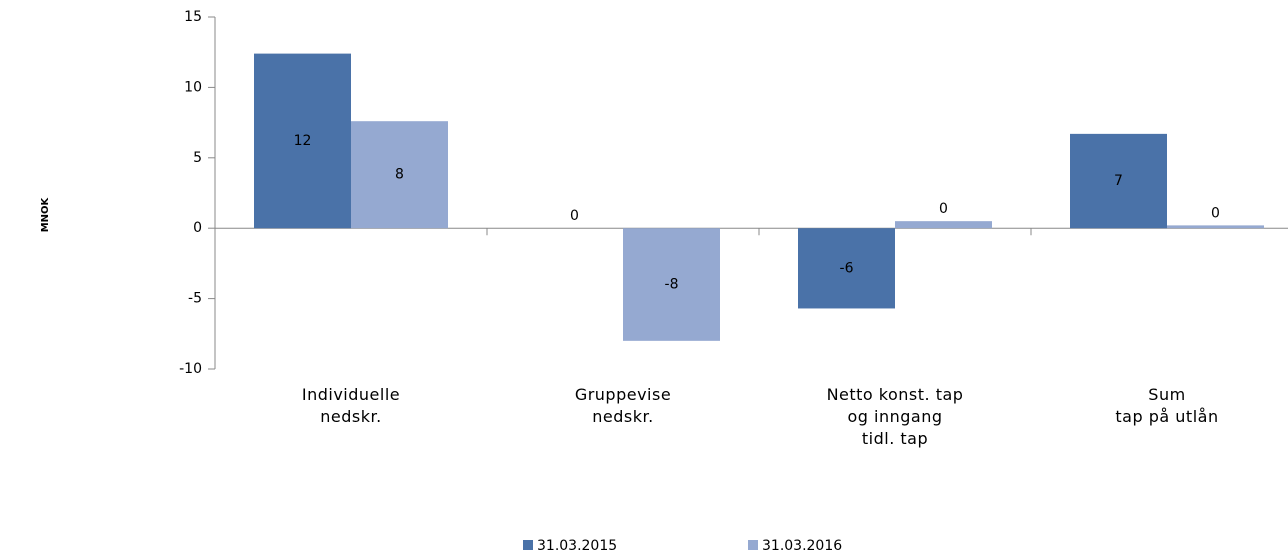 This screenshot has width=1288, height=552. I want to click on y-tick-label: 5, so click(197, 158).